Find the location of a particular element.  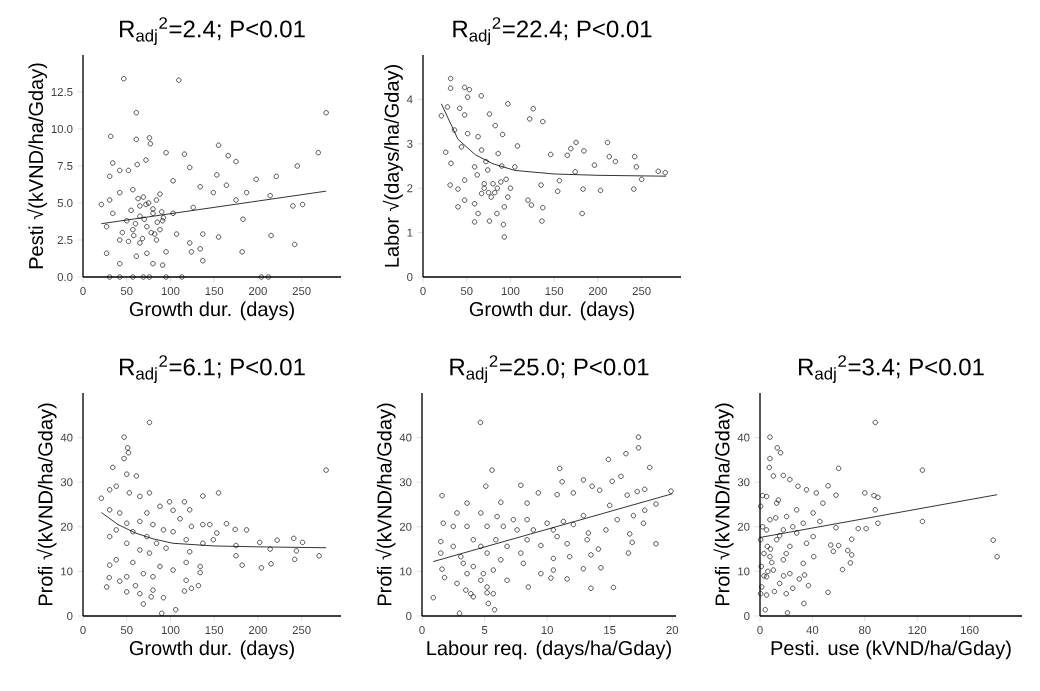

chart-title: R$_{adj}$$^{2}$=2.4; P<0.01 is located at coordinates (212, 31).